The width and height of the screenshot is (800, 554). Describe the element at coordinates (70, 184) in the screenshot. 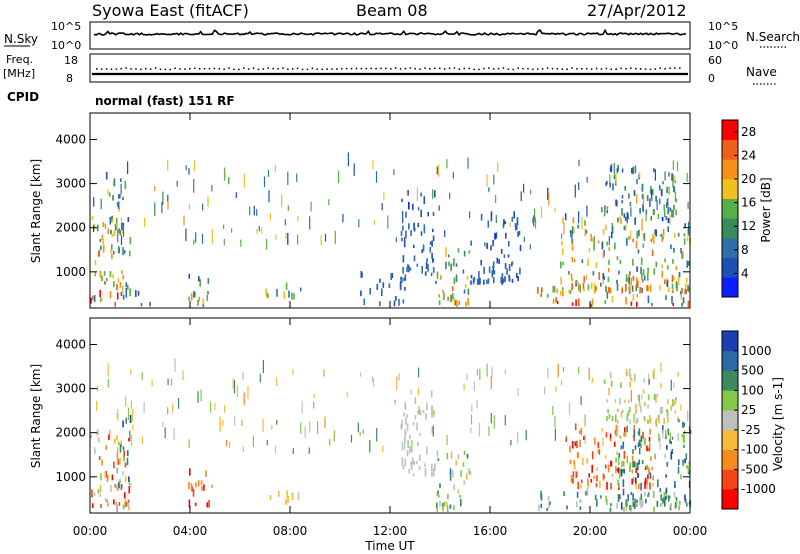

I see `y-tick-label: 3000` at that location.